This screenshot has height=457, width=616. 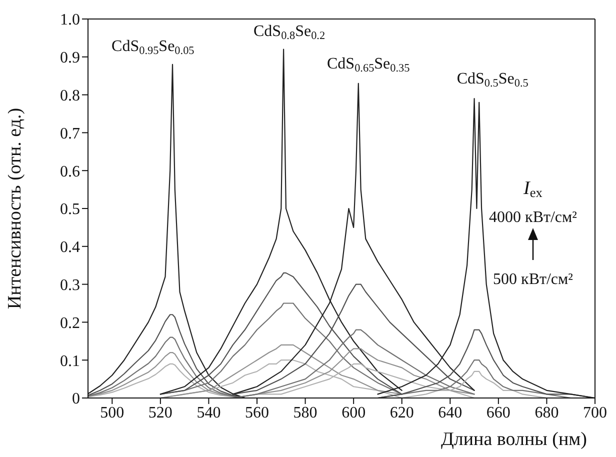 I want to click on annotation: CdS$_{0.65}$Se$_{0.35}$, so click(x=368, y=64).